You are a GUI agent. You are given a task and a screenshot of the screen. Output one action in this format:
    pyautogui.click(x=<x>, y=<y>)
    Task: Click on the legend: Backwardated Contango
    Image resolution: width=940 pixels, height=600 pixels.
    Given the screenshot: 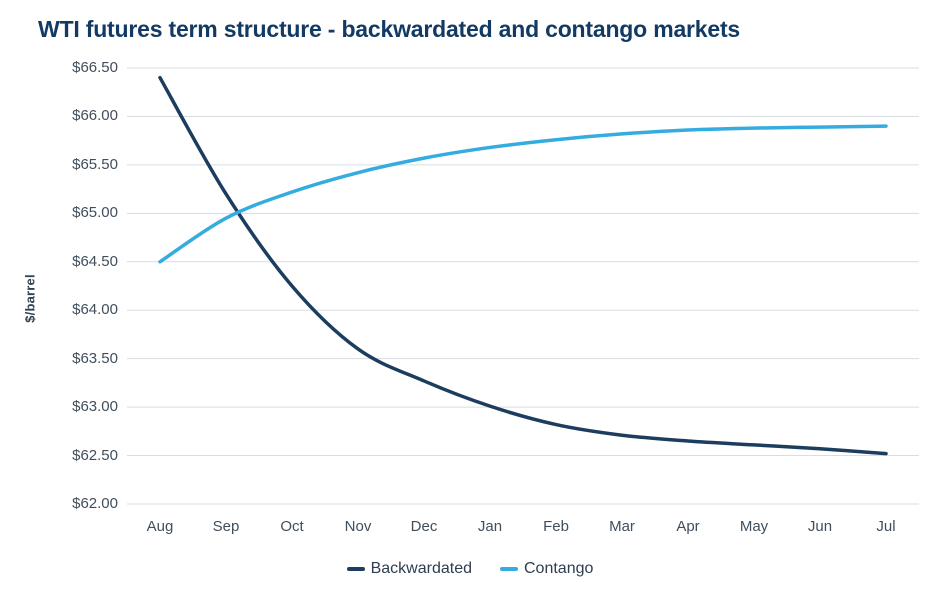 What is the action you would take?
    pyautogui.click(x=470, y=569)
    